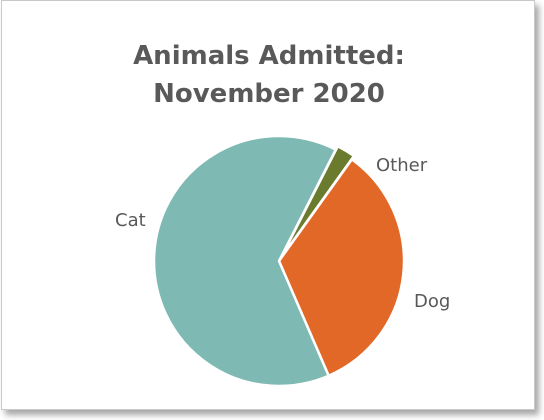 The width and height of the screenshot is (544, 420). I want to click on slice-label-cat: Cat, so click(130, 220).